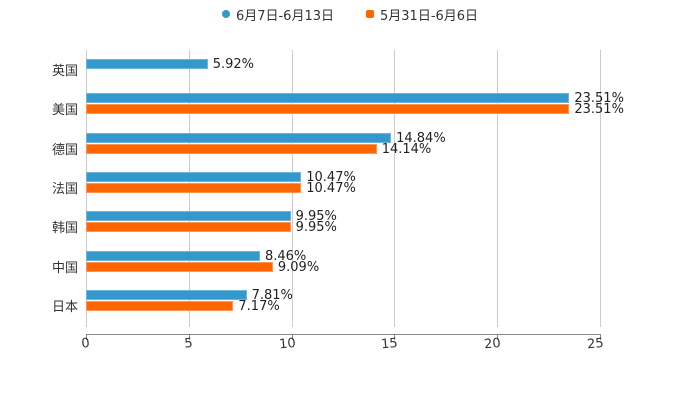  Describe the element at coordinates (492, 344) in the screenshot. I see `x-tick-label: 20` at that location.